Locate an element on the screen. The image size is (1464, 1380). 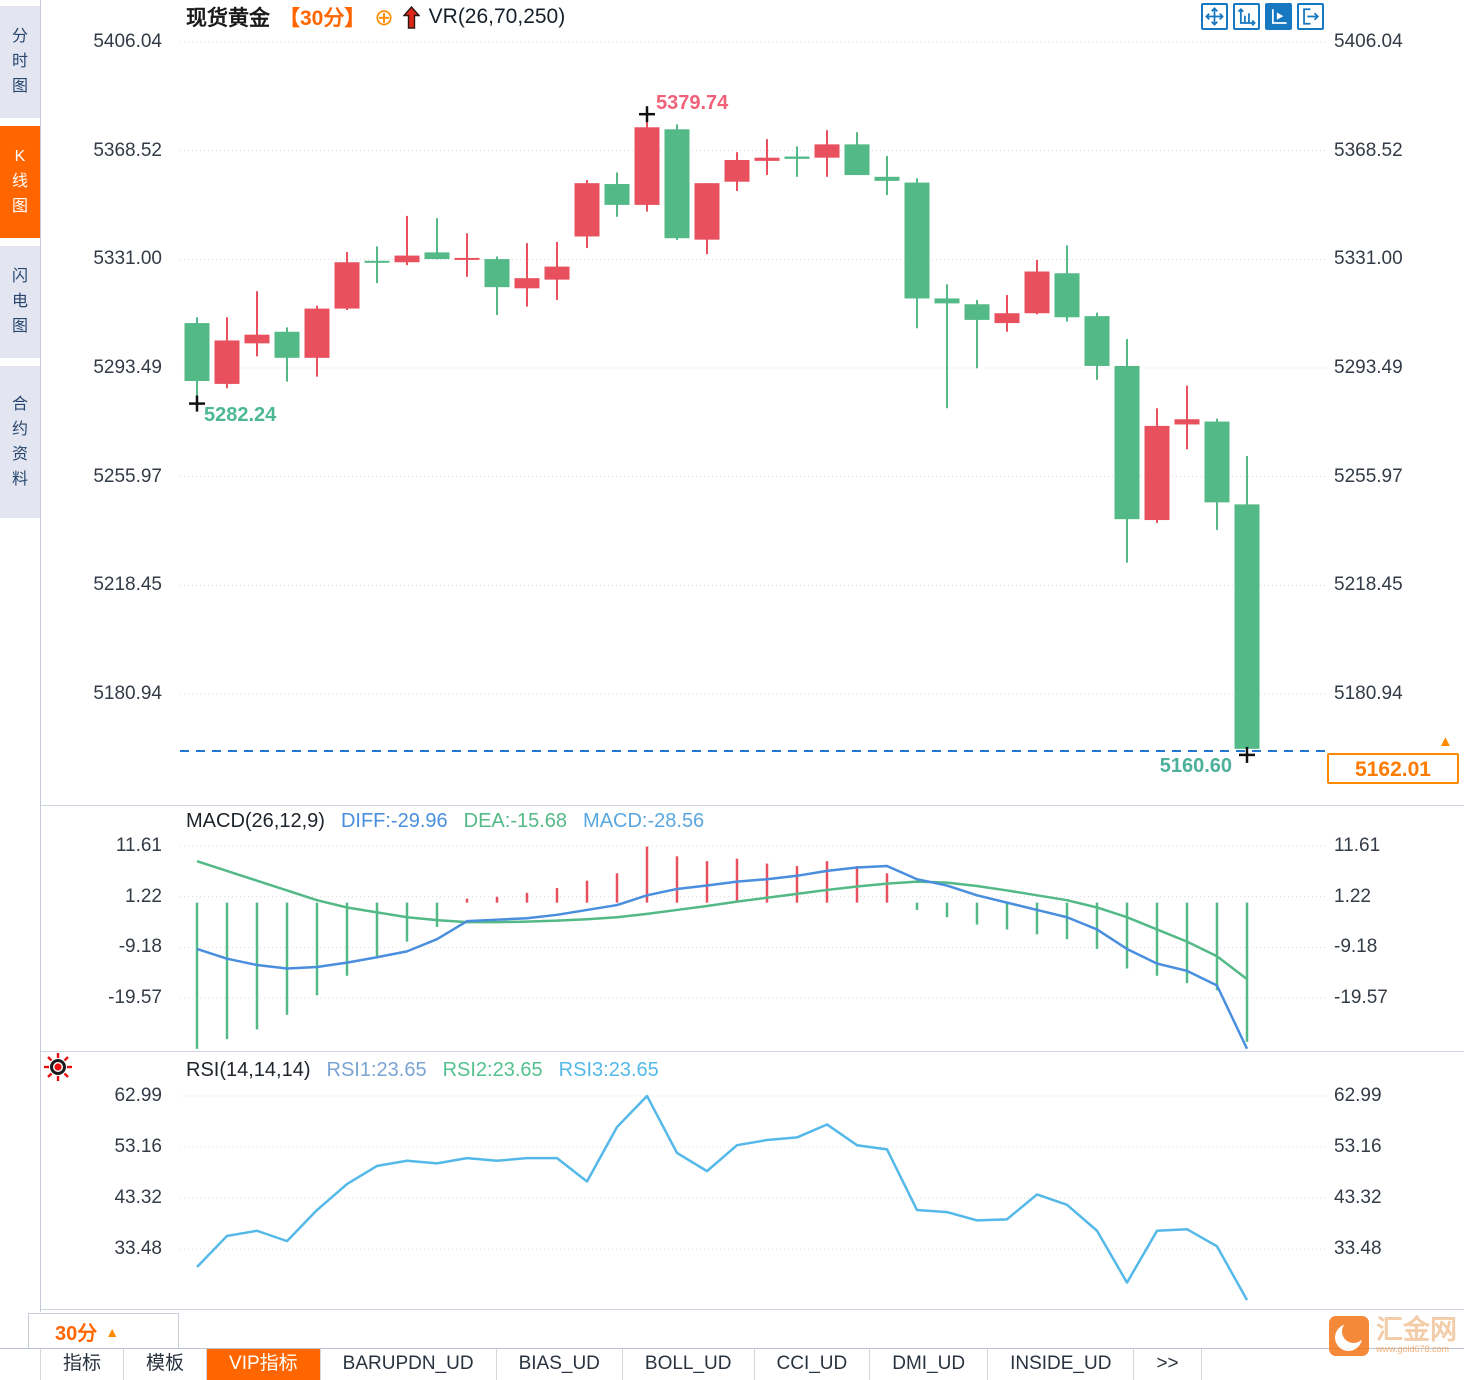
rsi2-readout: RSI2:23.65 is located at coordinates (492, 1070).